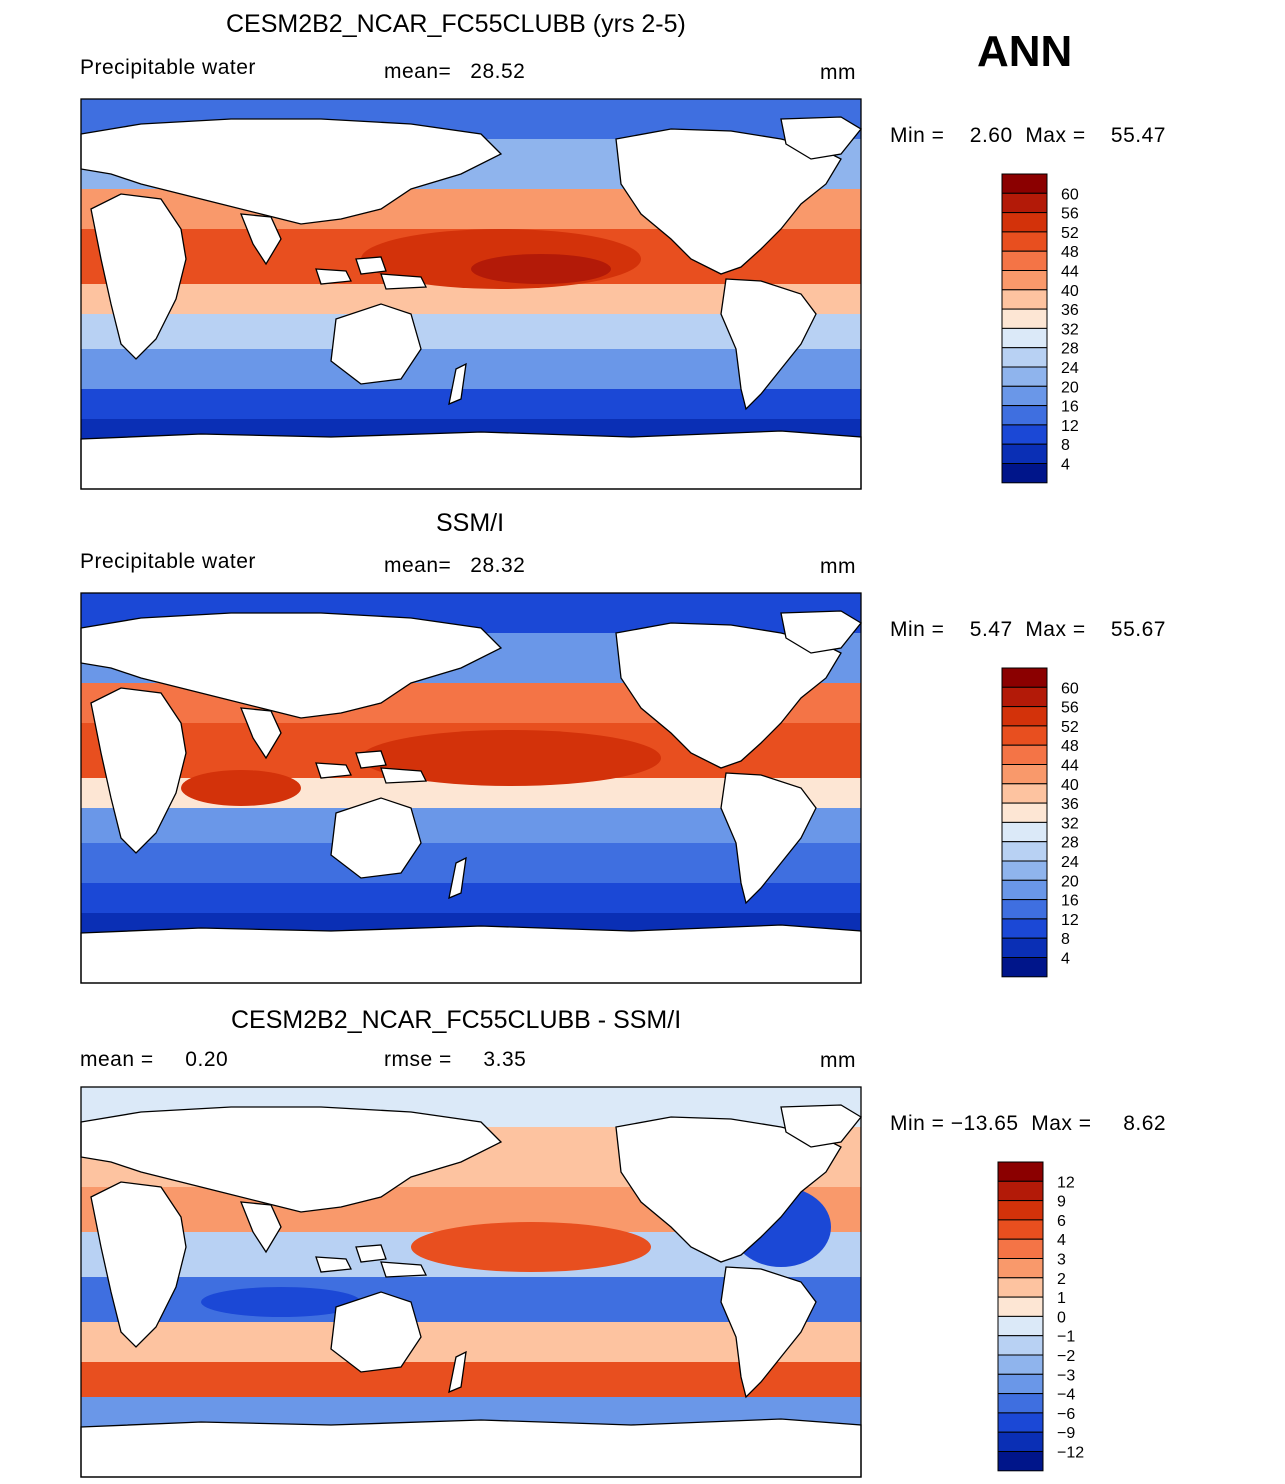  I want to click on panel1-title: CESM2B2_NCAR_FC55CLUBB (yrs 2-5), so click(456, 24).